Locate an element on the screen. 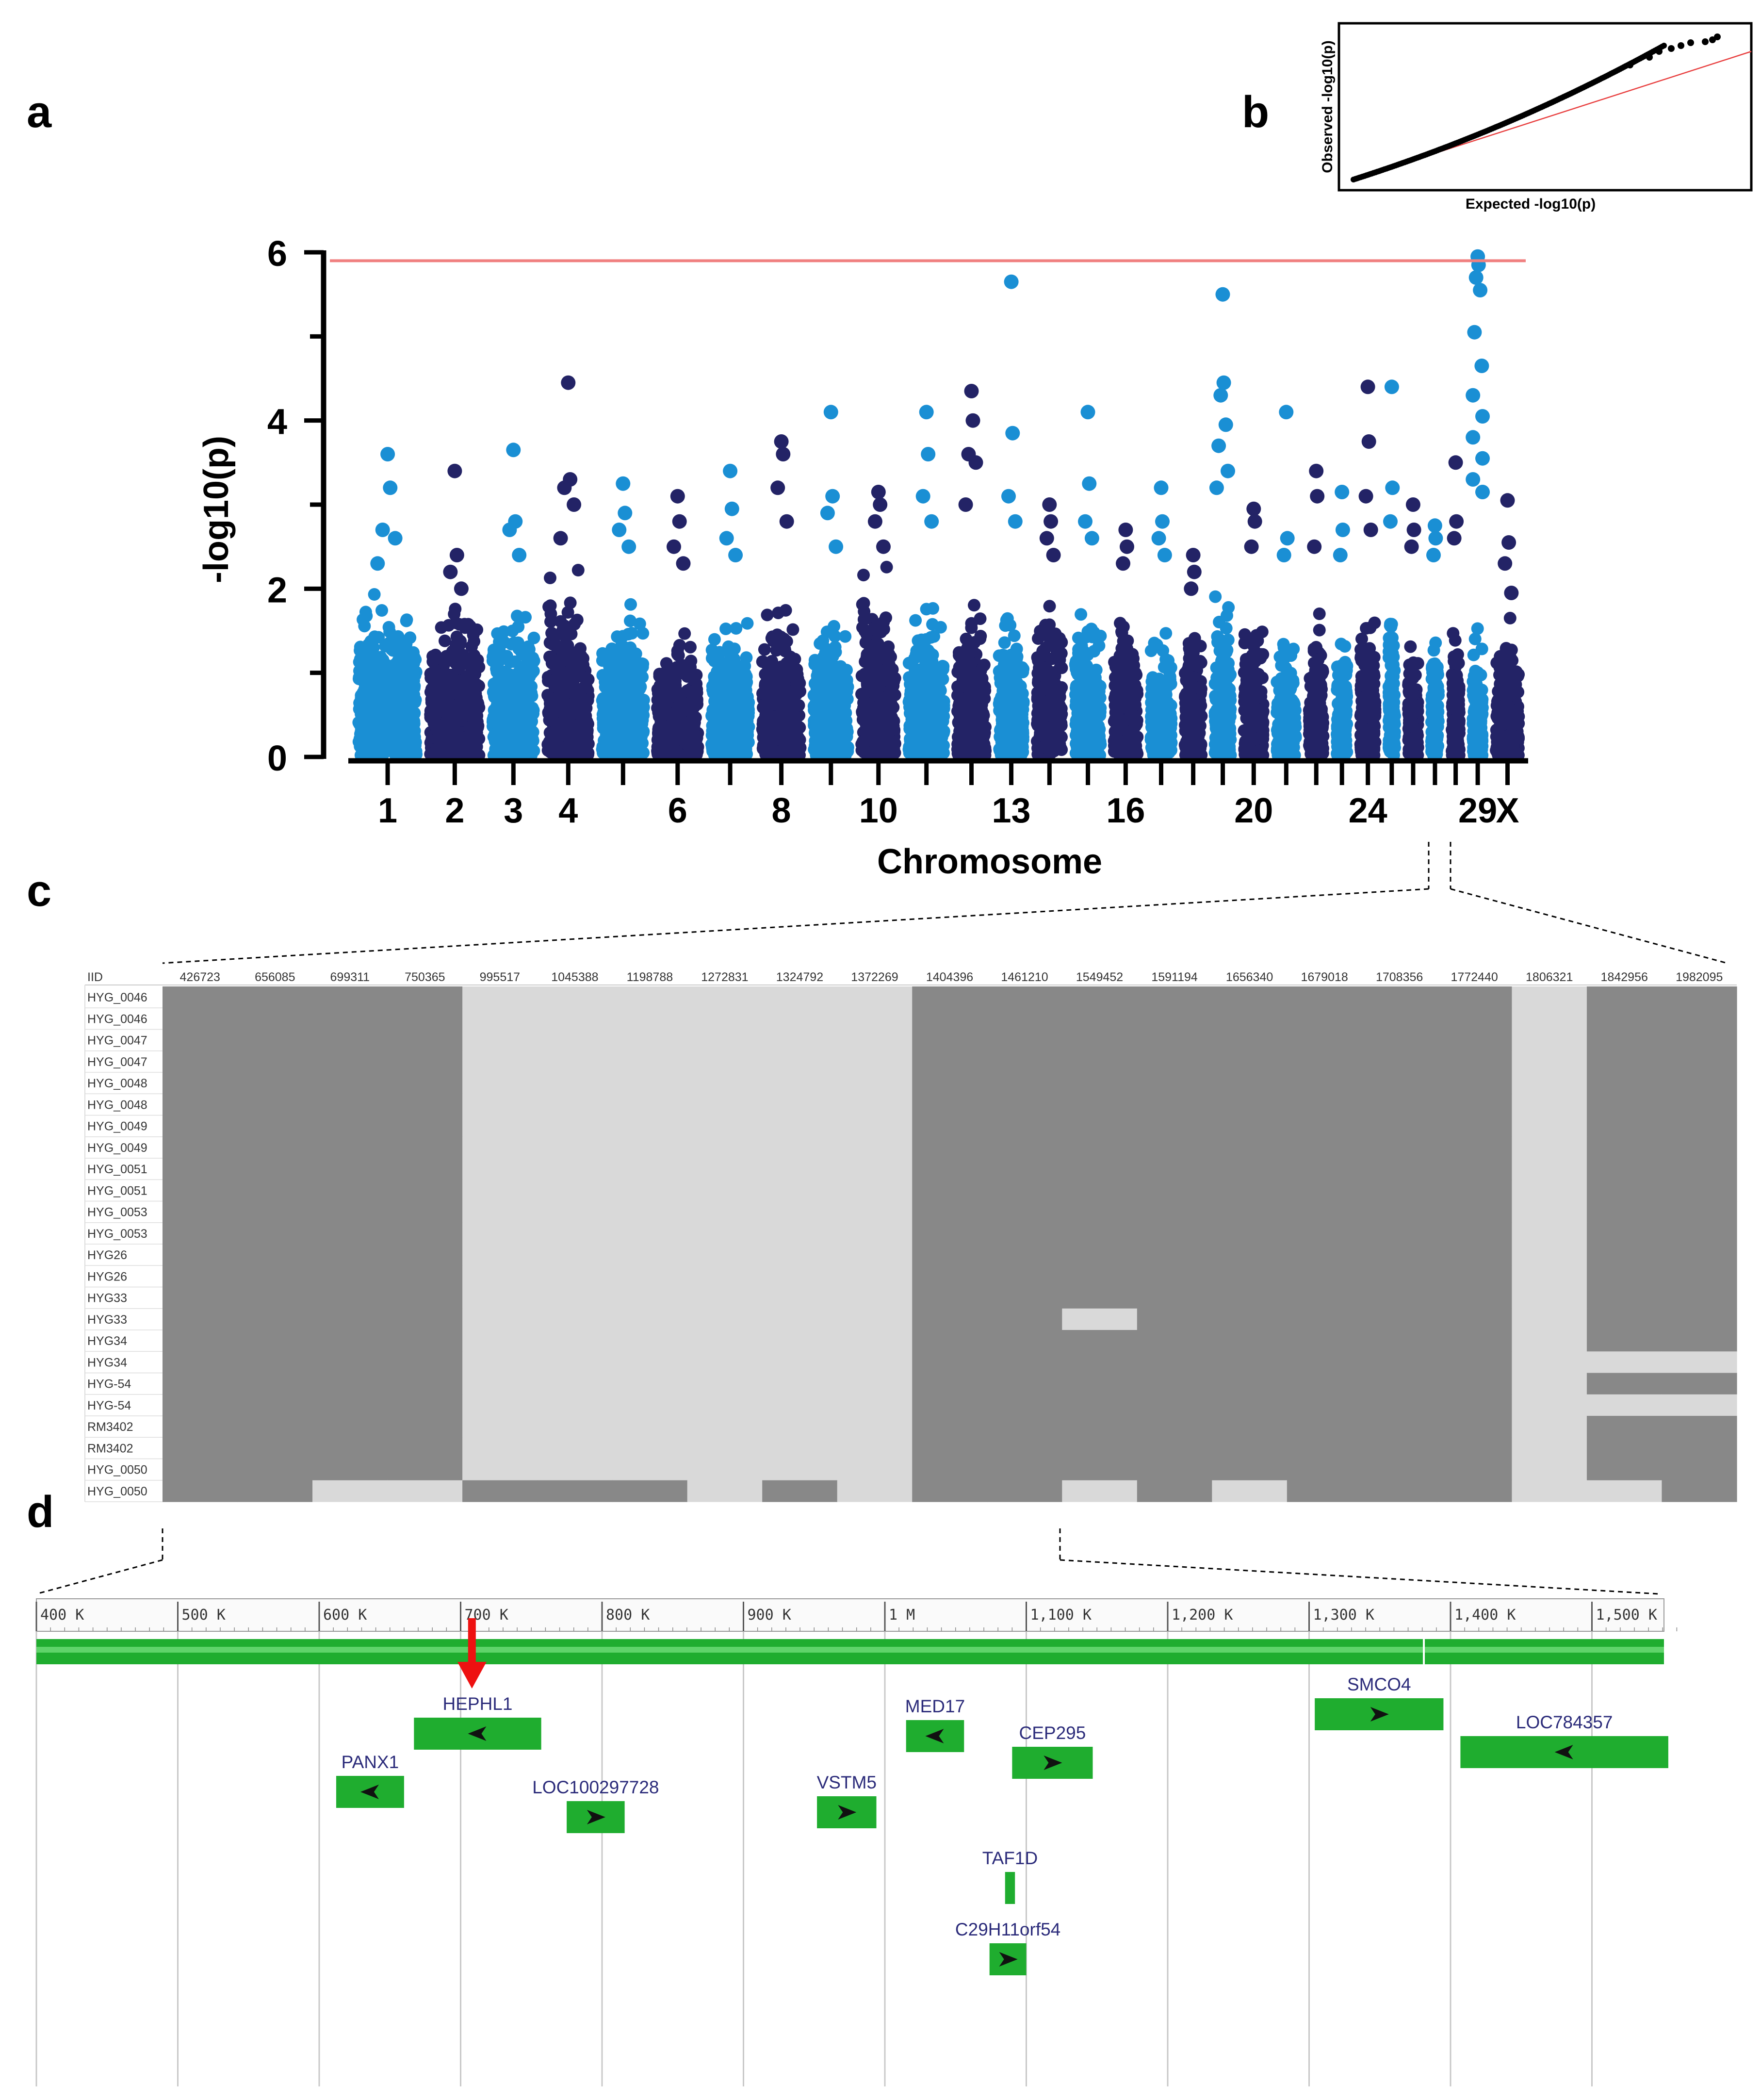 Image resolution: width=1761 pixels, height=2100 pixels. chromosome-10-points is located at coordinates (878, 623).